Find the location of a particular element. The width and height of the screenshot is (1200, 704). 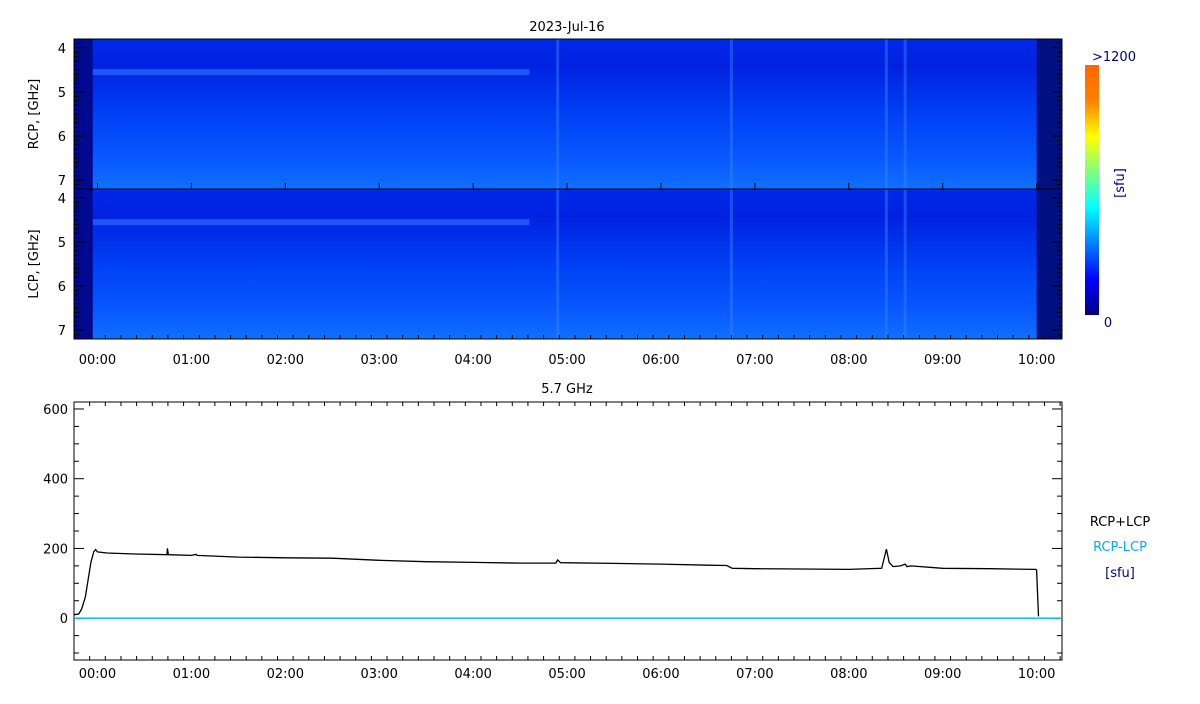

series-rcp-plus-minus-lcp is located at coordinates (556, 582).